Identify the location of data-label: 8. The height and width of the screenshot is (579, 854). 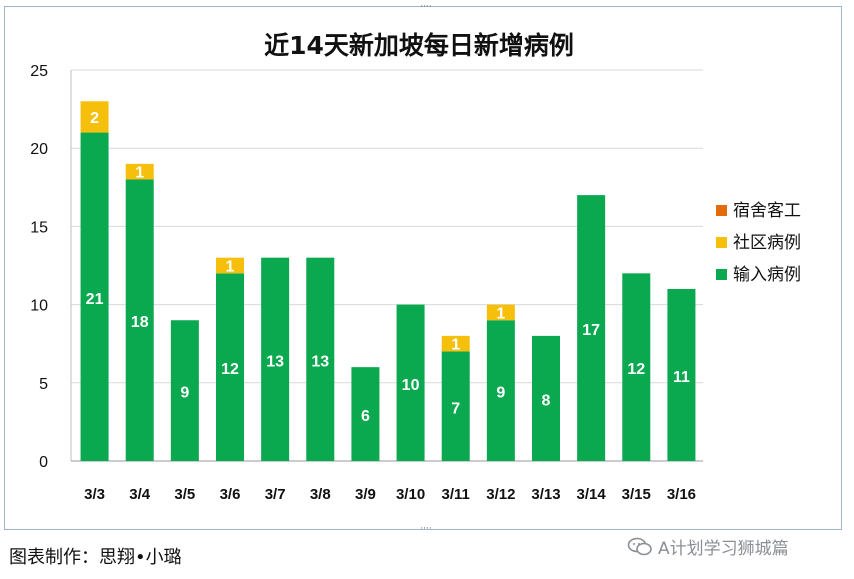
(546, 400).